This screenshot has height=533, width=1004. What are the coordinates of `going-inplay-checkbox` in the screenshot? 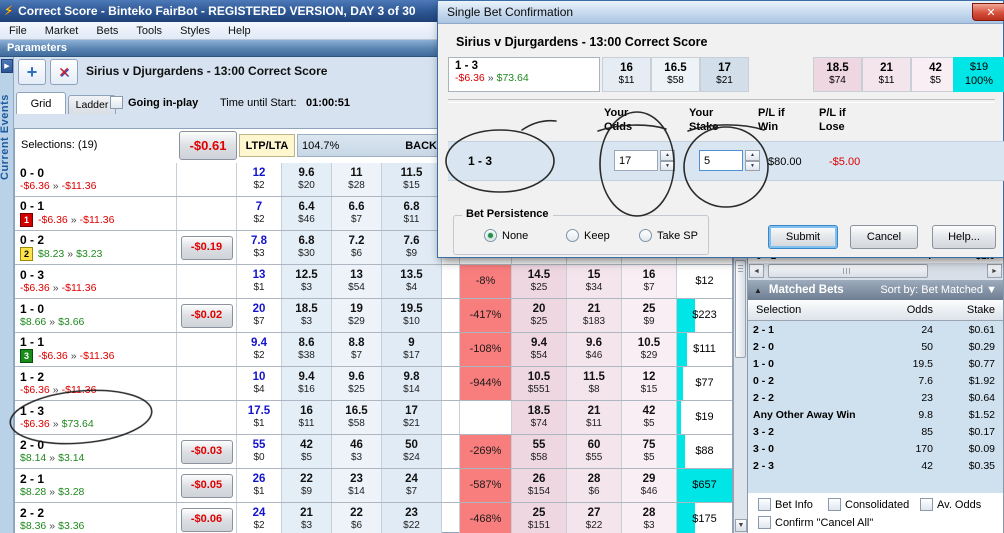 It's located at (116, 102).